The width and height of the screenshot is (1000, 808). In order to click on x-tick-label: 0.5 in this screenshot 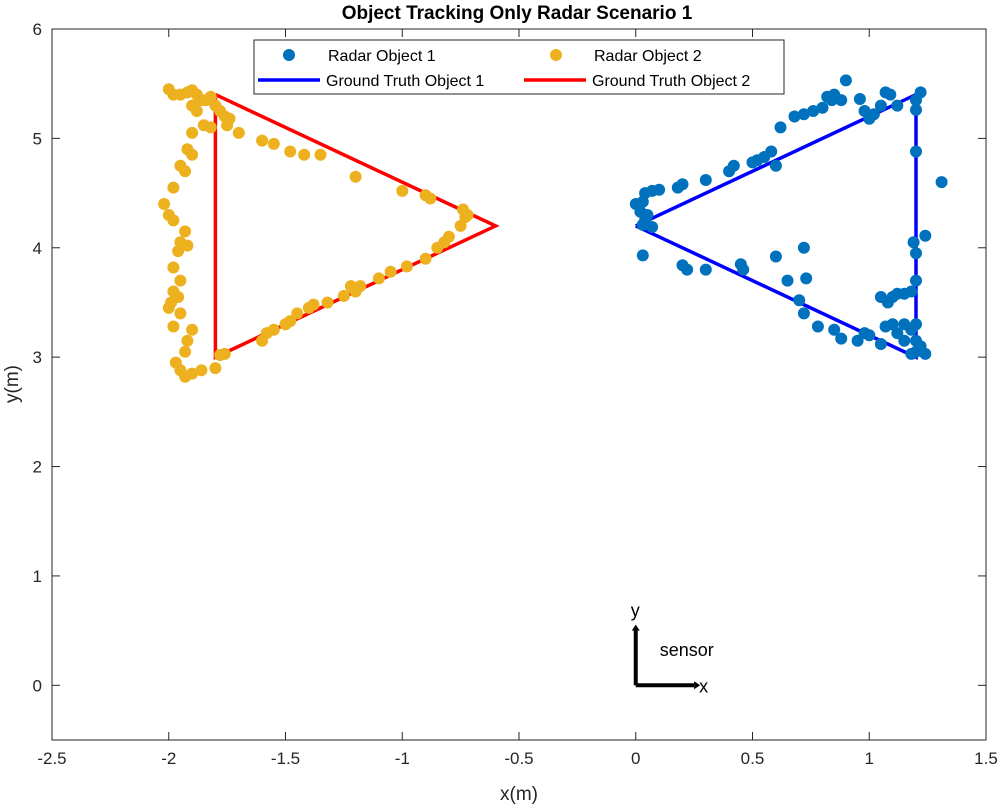, I will do `click(753, 758)`.